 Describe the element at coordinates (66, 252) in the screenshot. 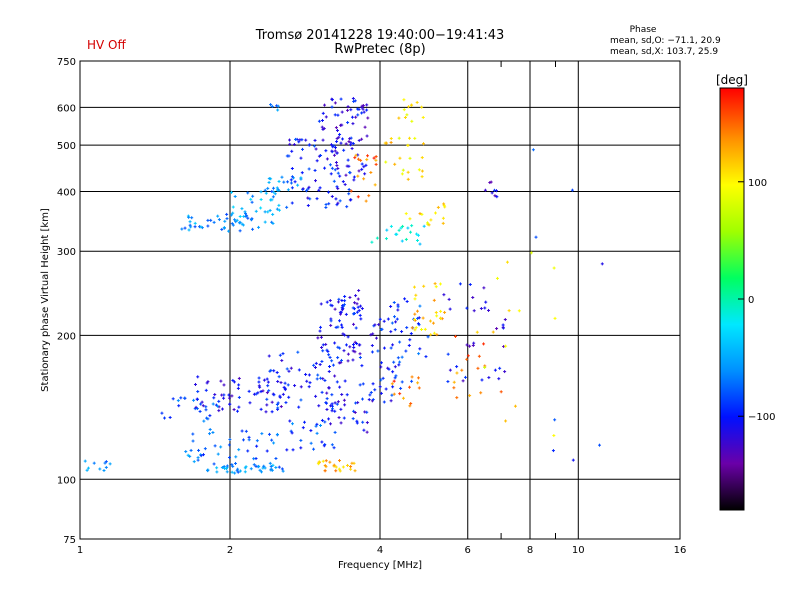

I see `y-tick-label: 300` at that location.